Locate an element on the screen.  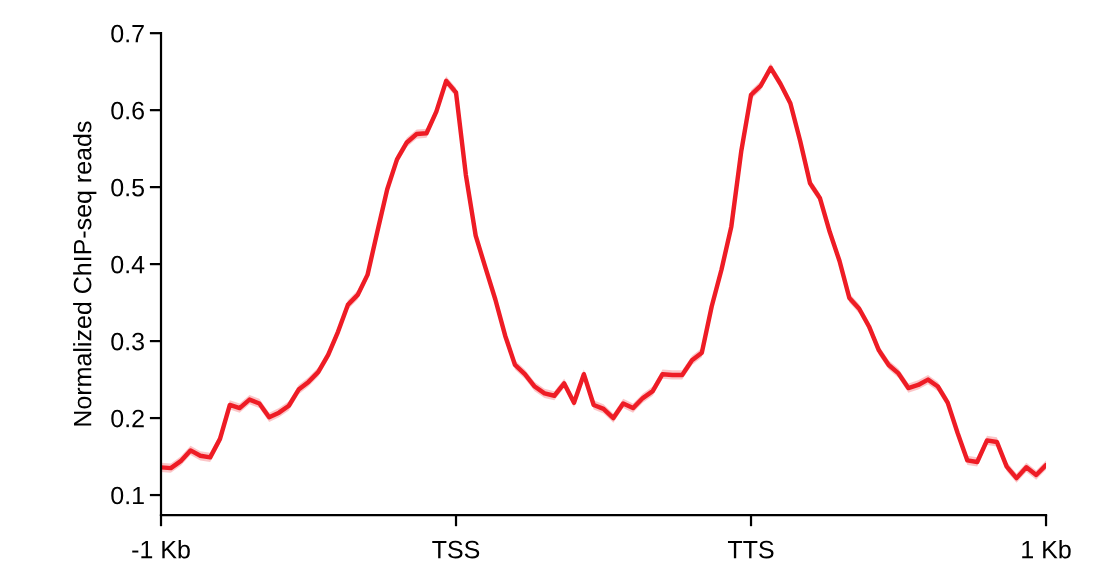
y-tick-label: 0.7 is located at coordinates (127, 33).